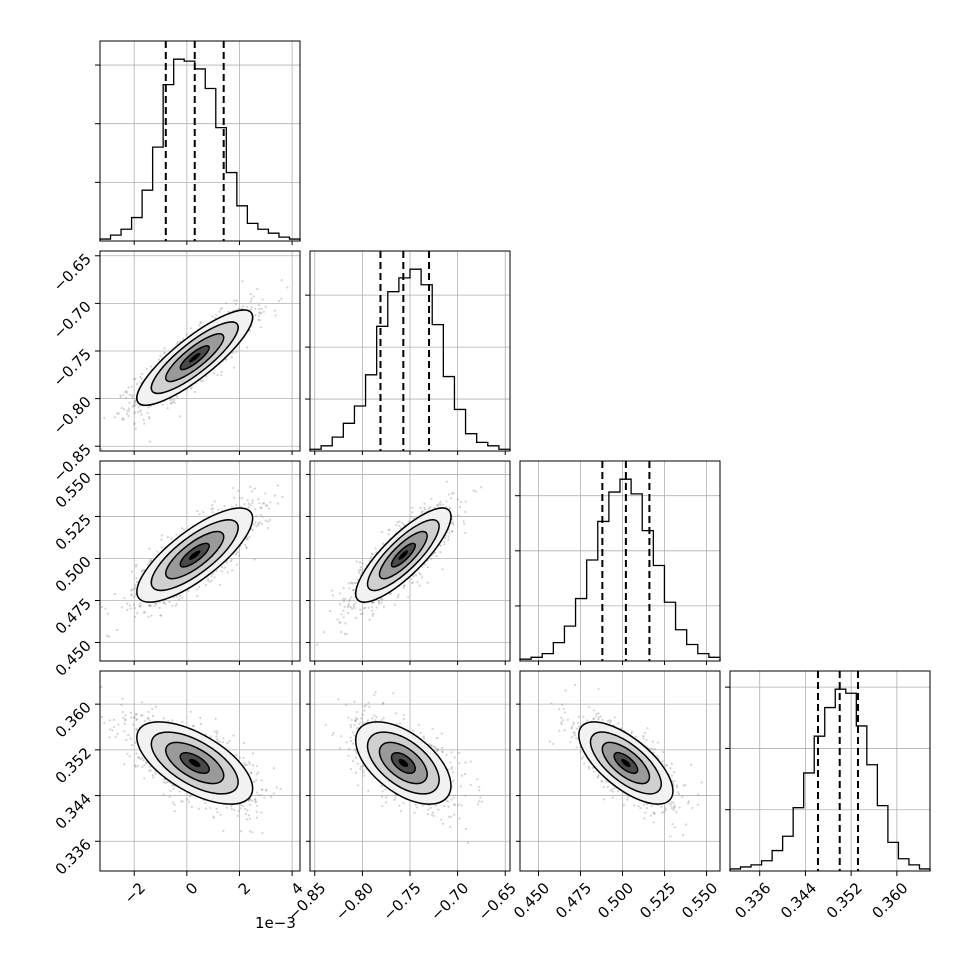 The height and width of the screenshot is (970, 970). Describe the element at coordinates (200, 141) in the screenshot. I see `histogram-frame` at that location.